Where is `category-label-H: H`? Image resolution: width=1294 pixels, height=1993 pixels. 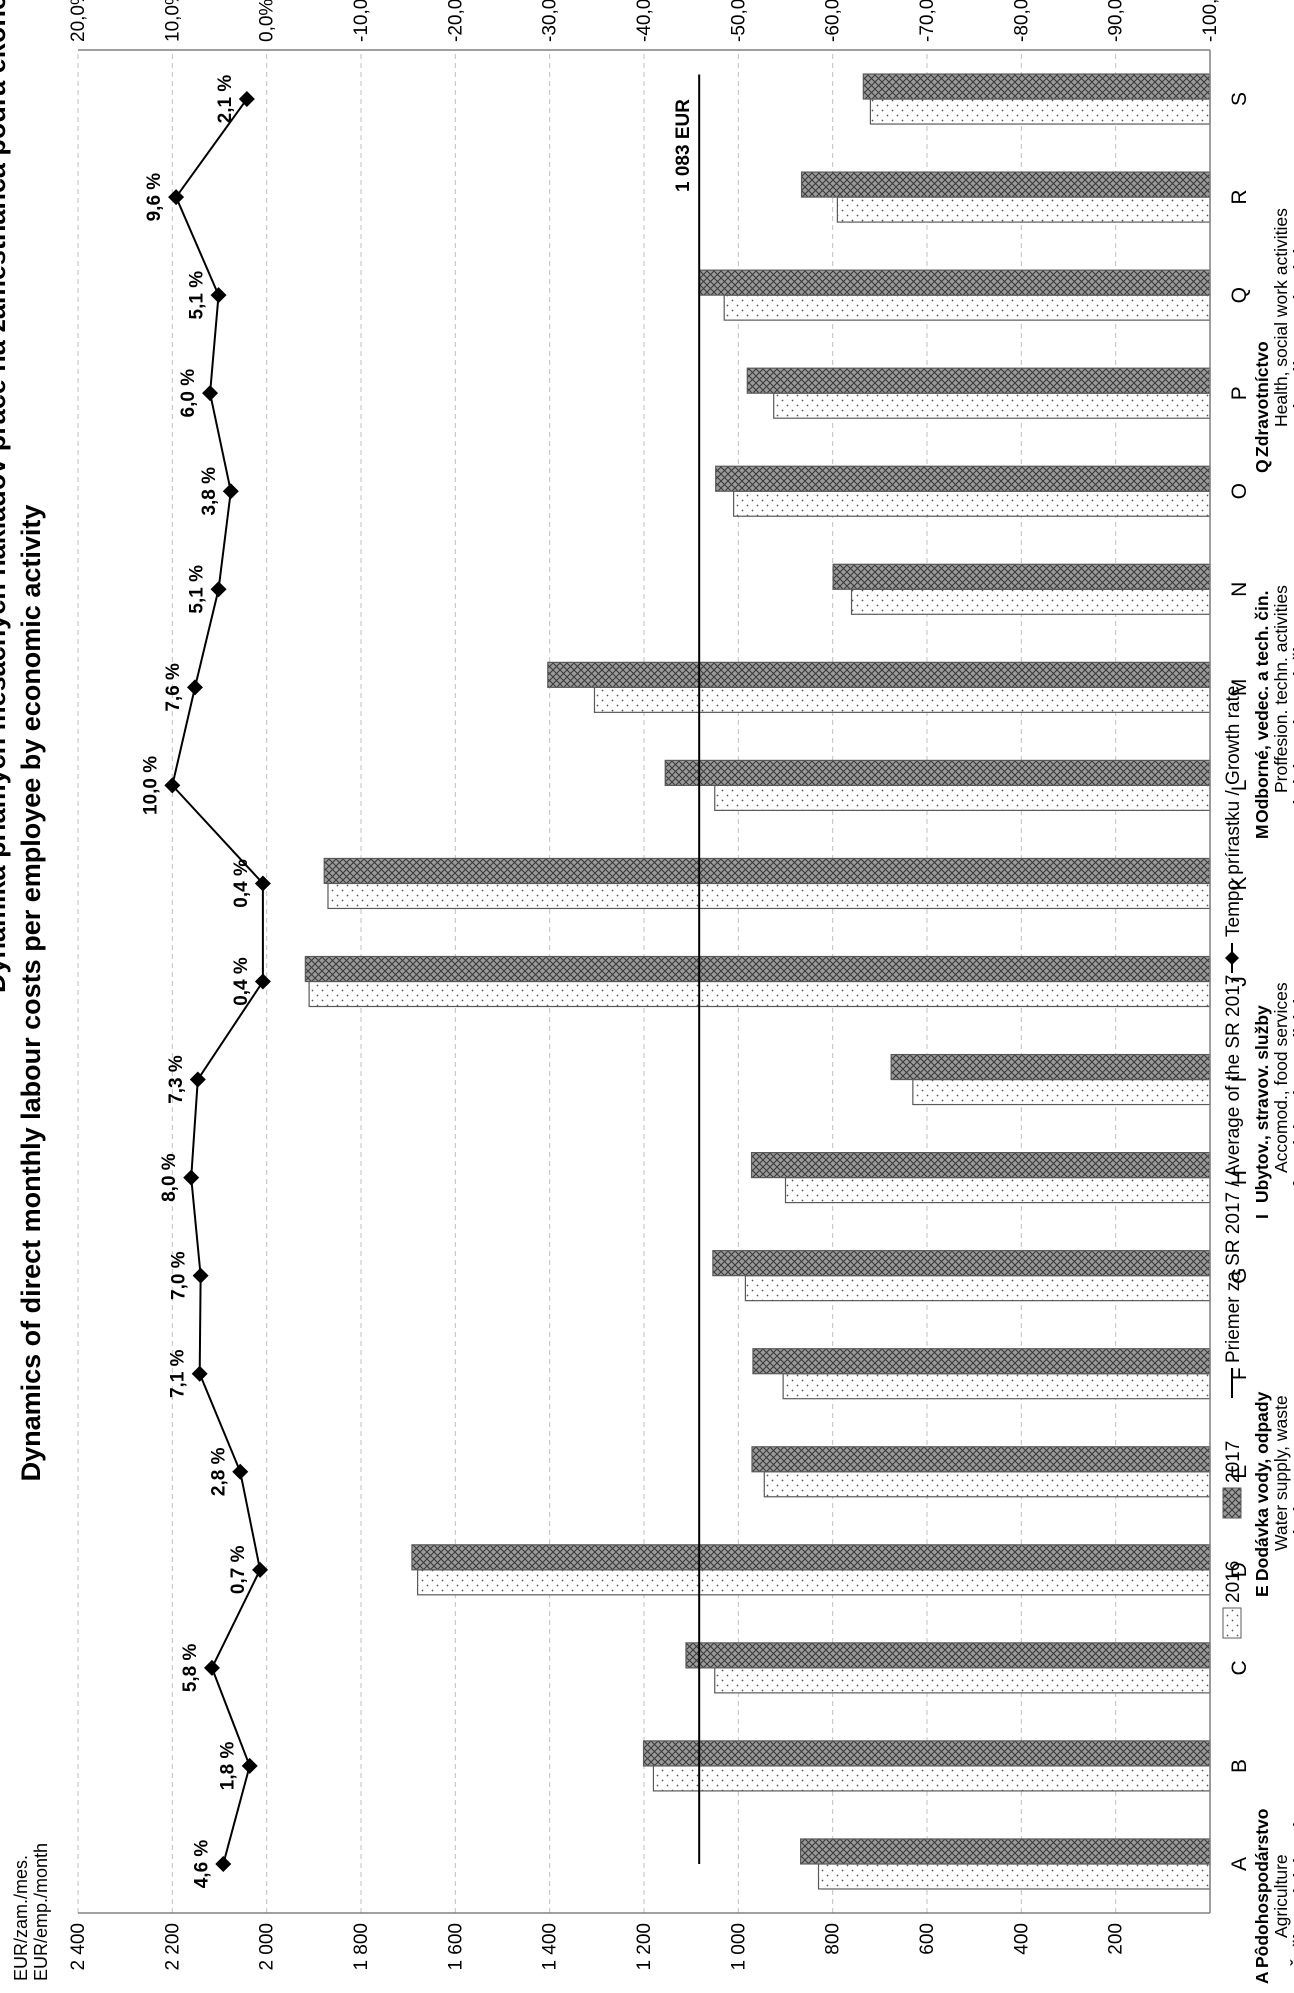
category-label-H: H is located at coordinates (1239, 1177).